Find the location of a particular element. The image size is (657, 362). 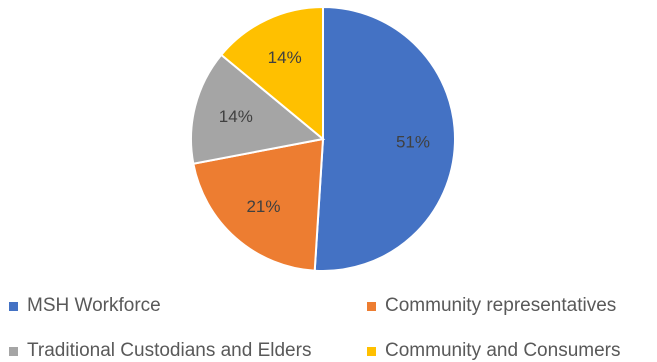

pie-slice-community-representatives is located at coordinates (258, 204).